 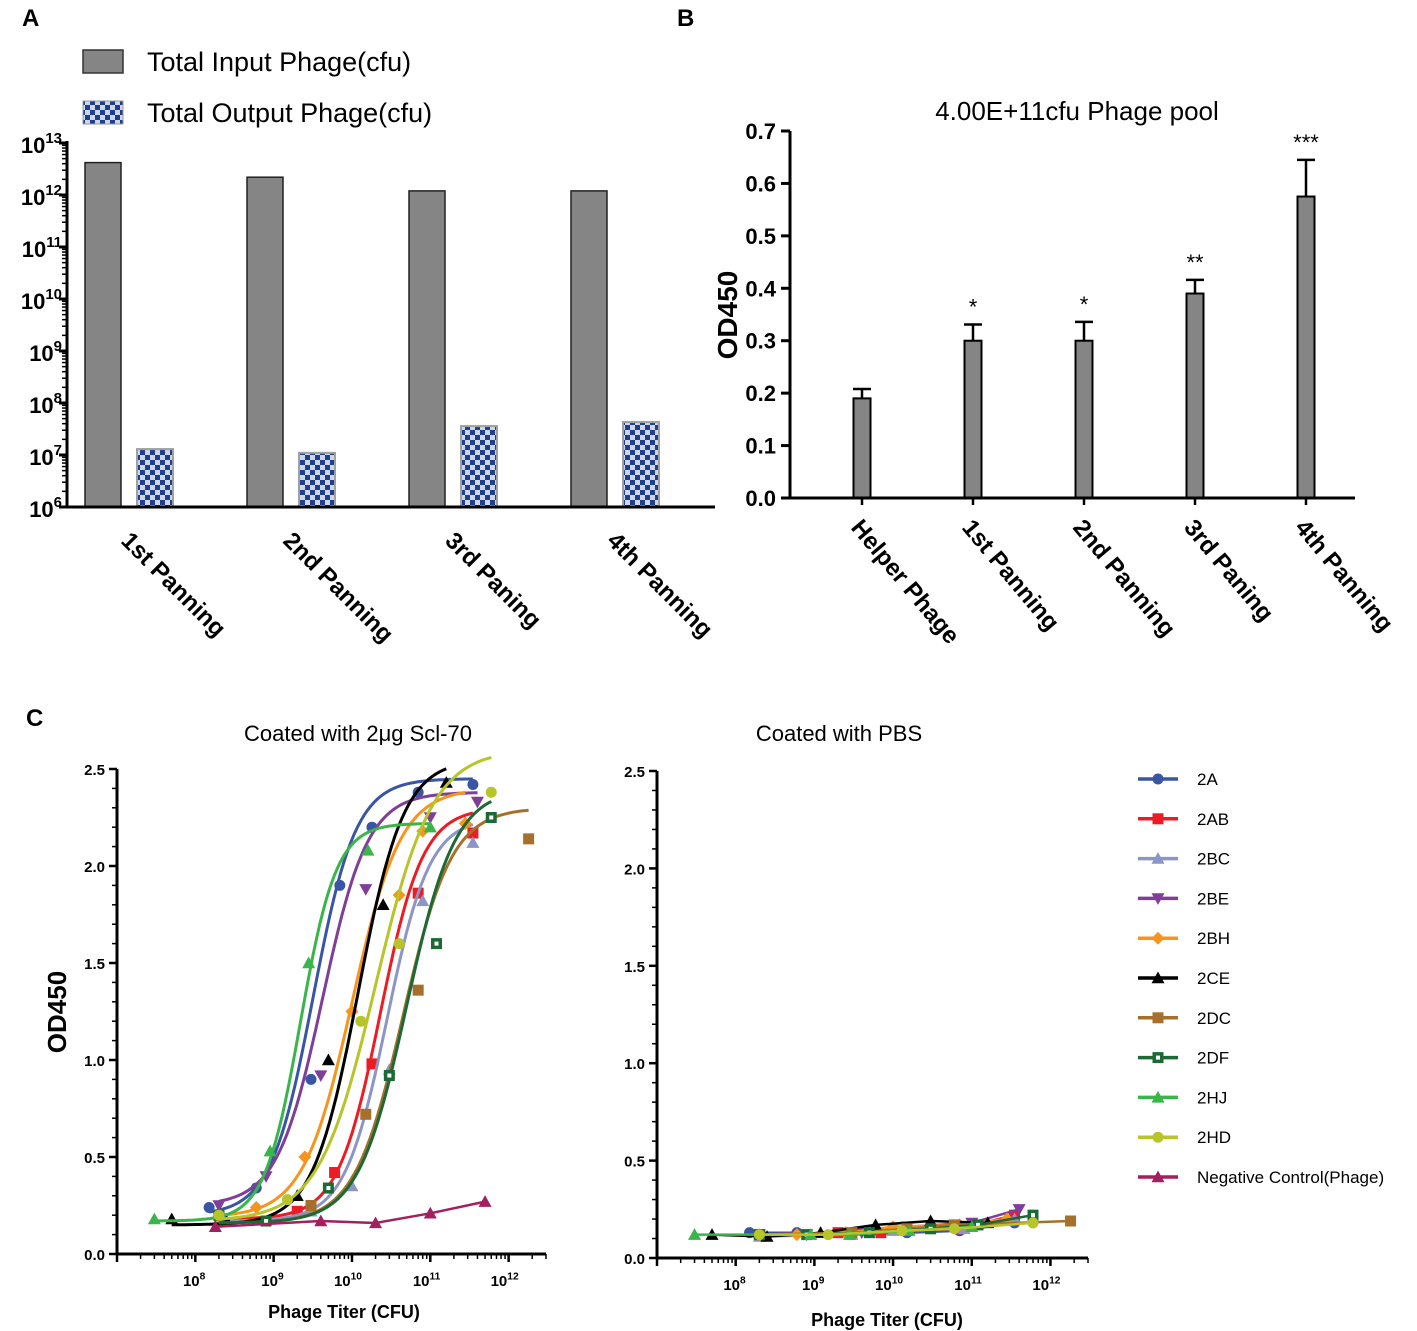 I want to click on category-a-label-3: 3rd Paning, so click(x=493, y=580).